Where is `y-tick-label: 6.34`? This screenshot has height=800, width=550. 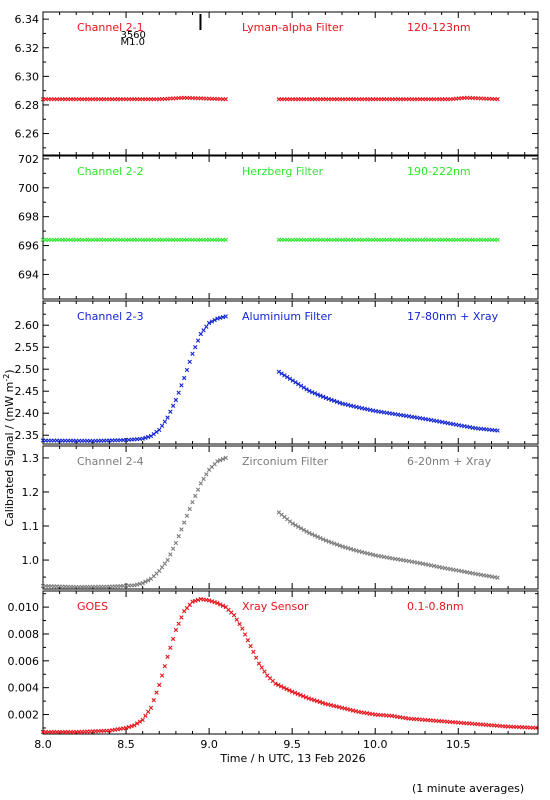
y-tick-label: 6.34 is located at coordinates (27, 19).